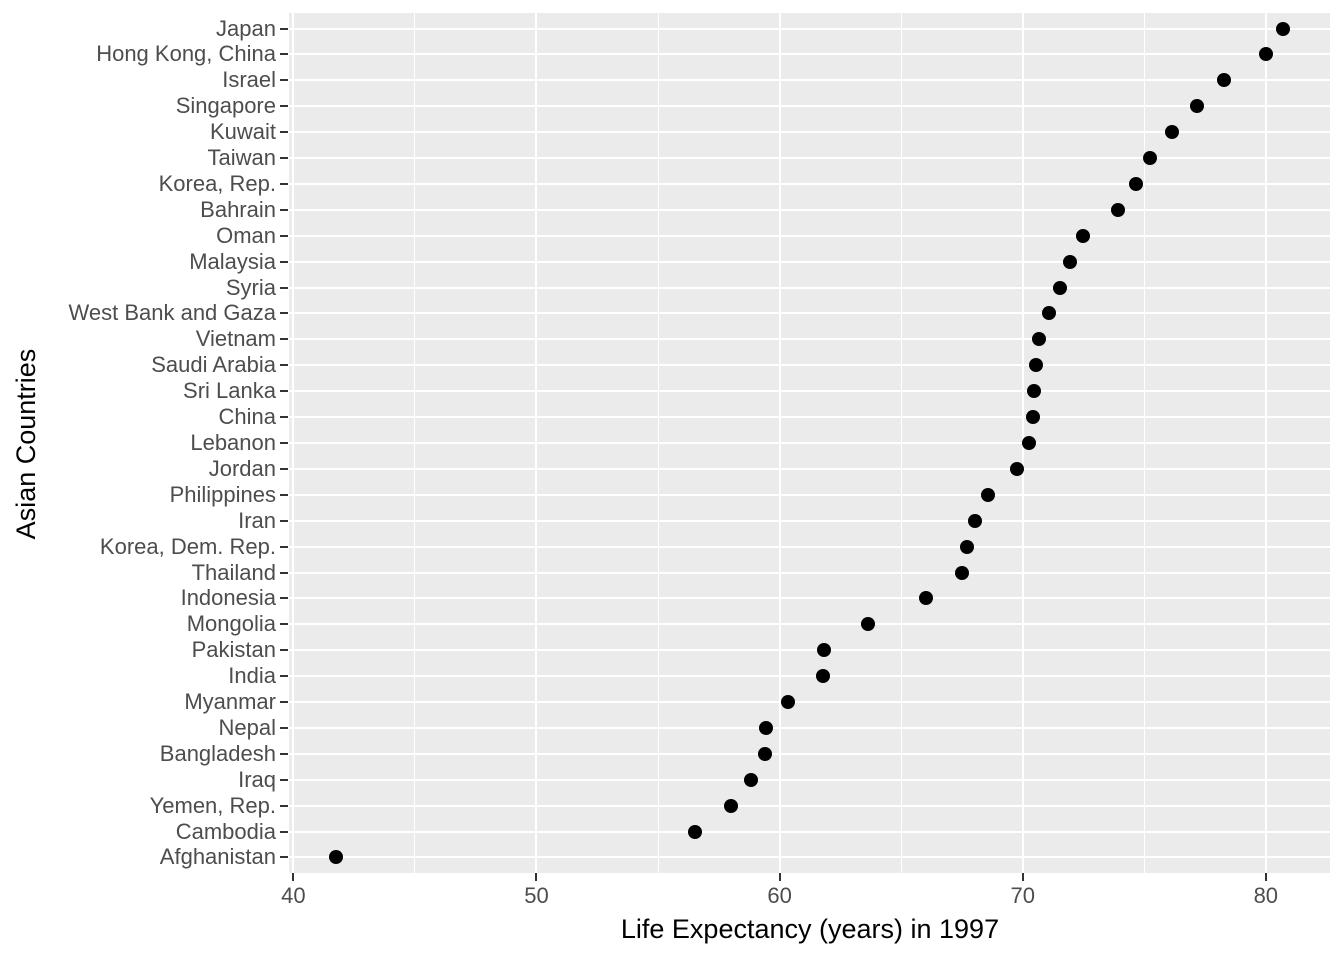 The height and width of the screenshot is (960, 1344). I want to click on y-axis-label: Bahrain, so click(238, 209).